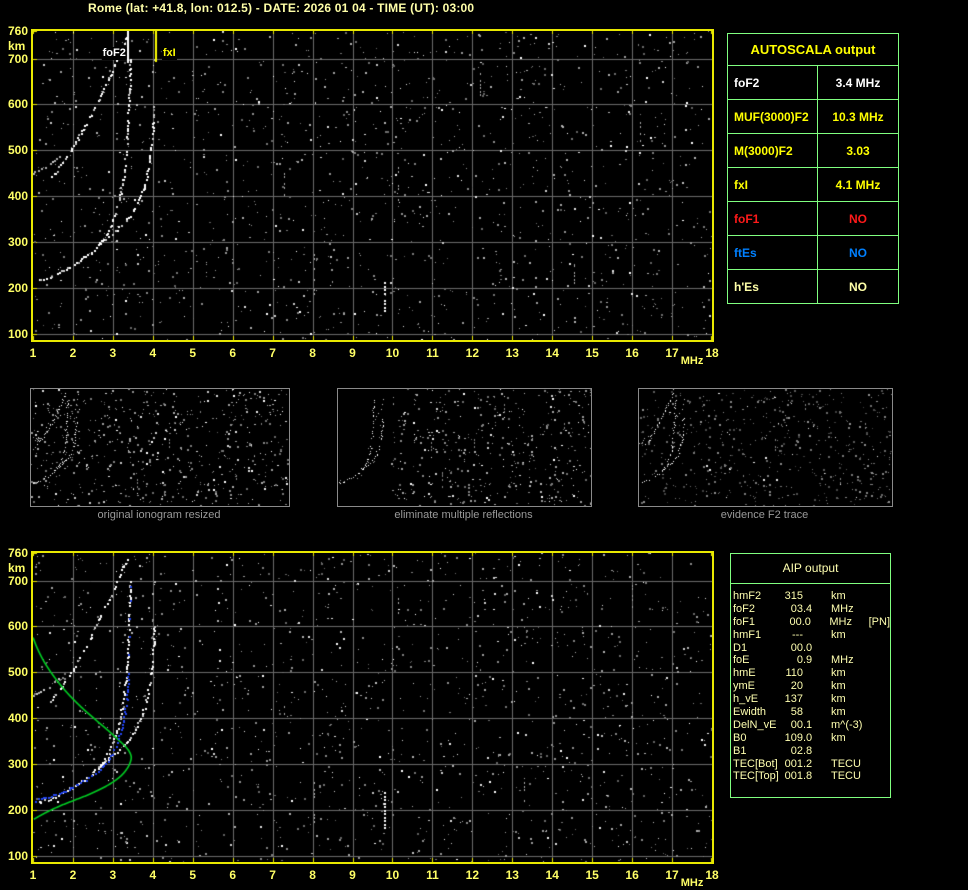  What do you see at coordinates (744, 621) in the screenshot?
I see `aip-row-param: foF1` at bounding box center [744, 621].